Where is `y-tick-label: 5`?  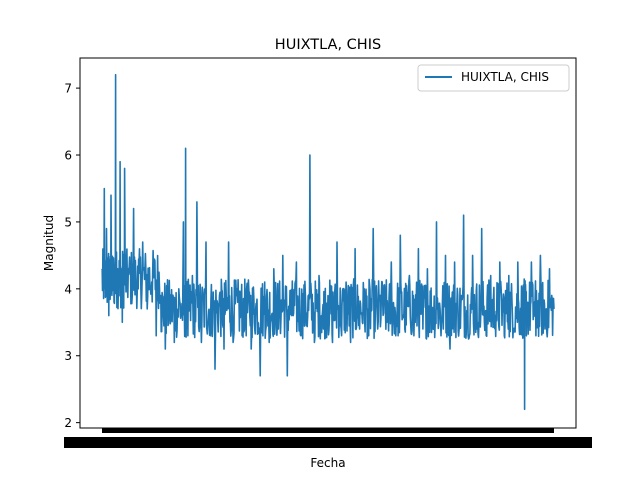 y-tick-label: 5 is located at coordinates (68, 222).